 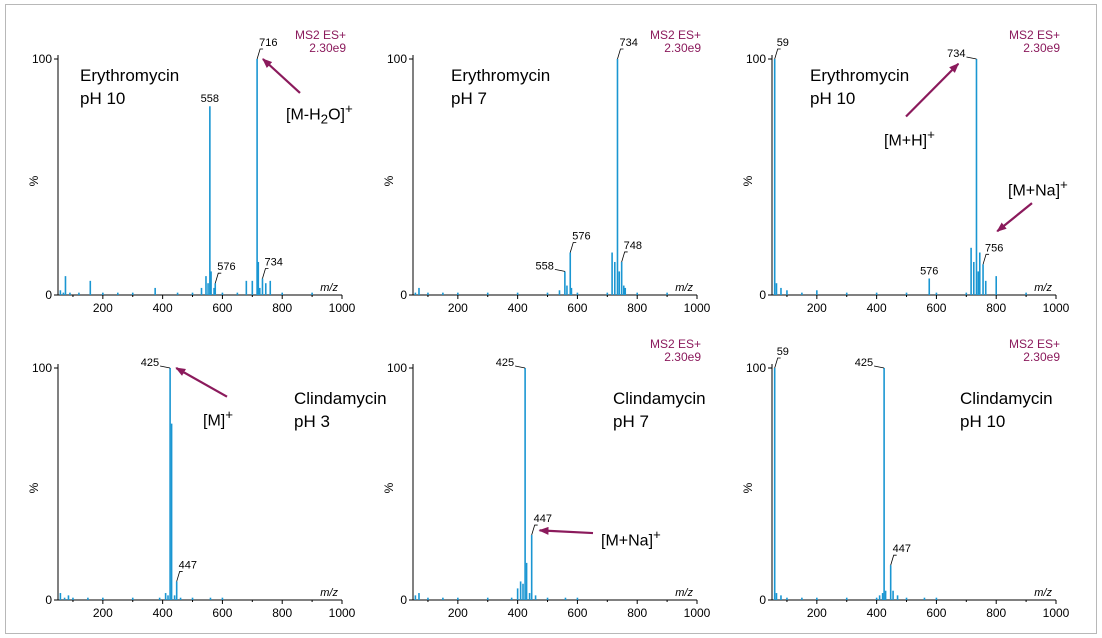 What do you see at coordinates (469, 98) in the screenshot?
I see `panel-title-ph: pH 7` at bounding box center [469, 98].